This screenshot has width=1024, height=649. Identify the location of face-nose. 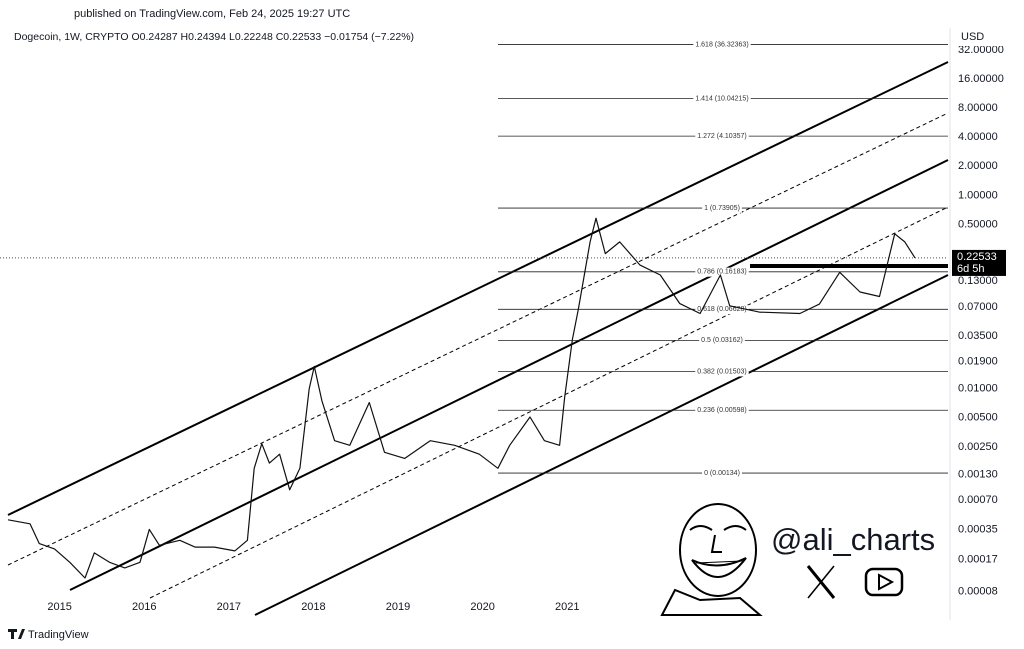
(716, 543).